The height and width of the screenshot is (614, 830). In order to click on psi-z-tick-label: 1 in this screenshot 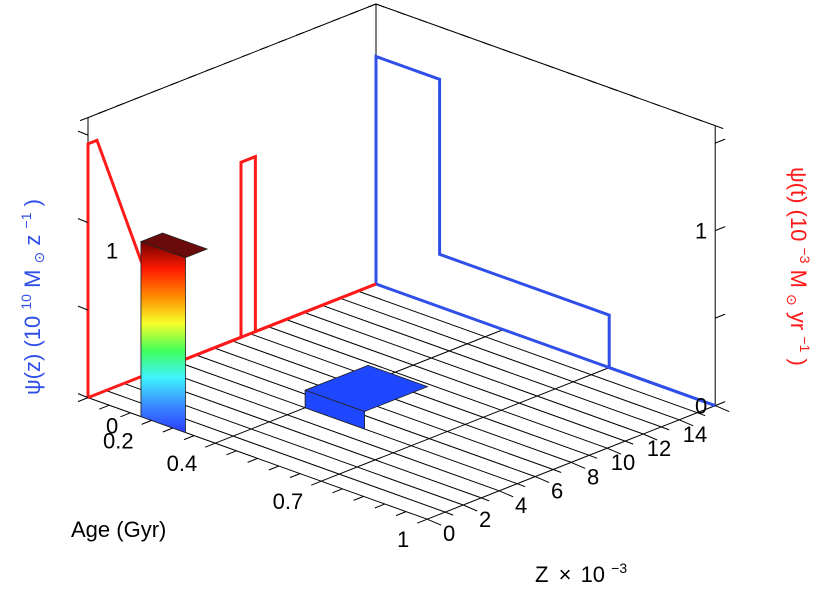, I will do `click(701, 231)`.